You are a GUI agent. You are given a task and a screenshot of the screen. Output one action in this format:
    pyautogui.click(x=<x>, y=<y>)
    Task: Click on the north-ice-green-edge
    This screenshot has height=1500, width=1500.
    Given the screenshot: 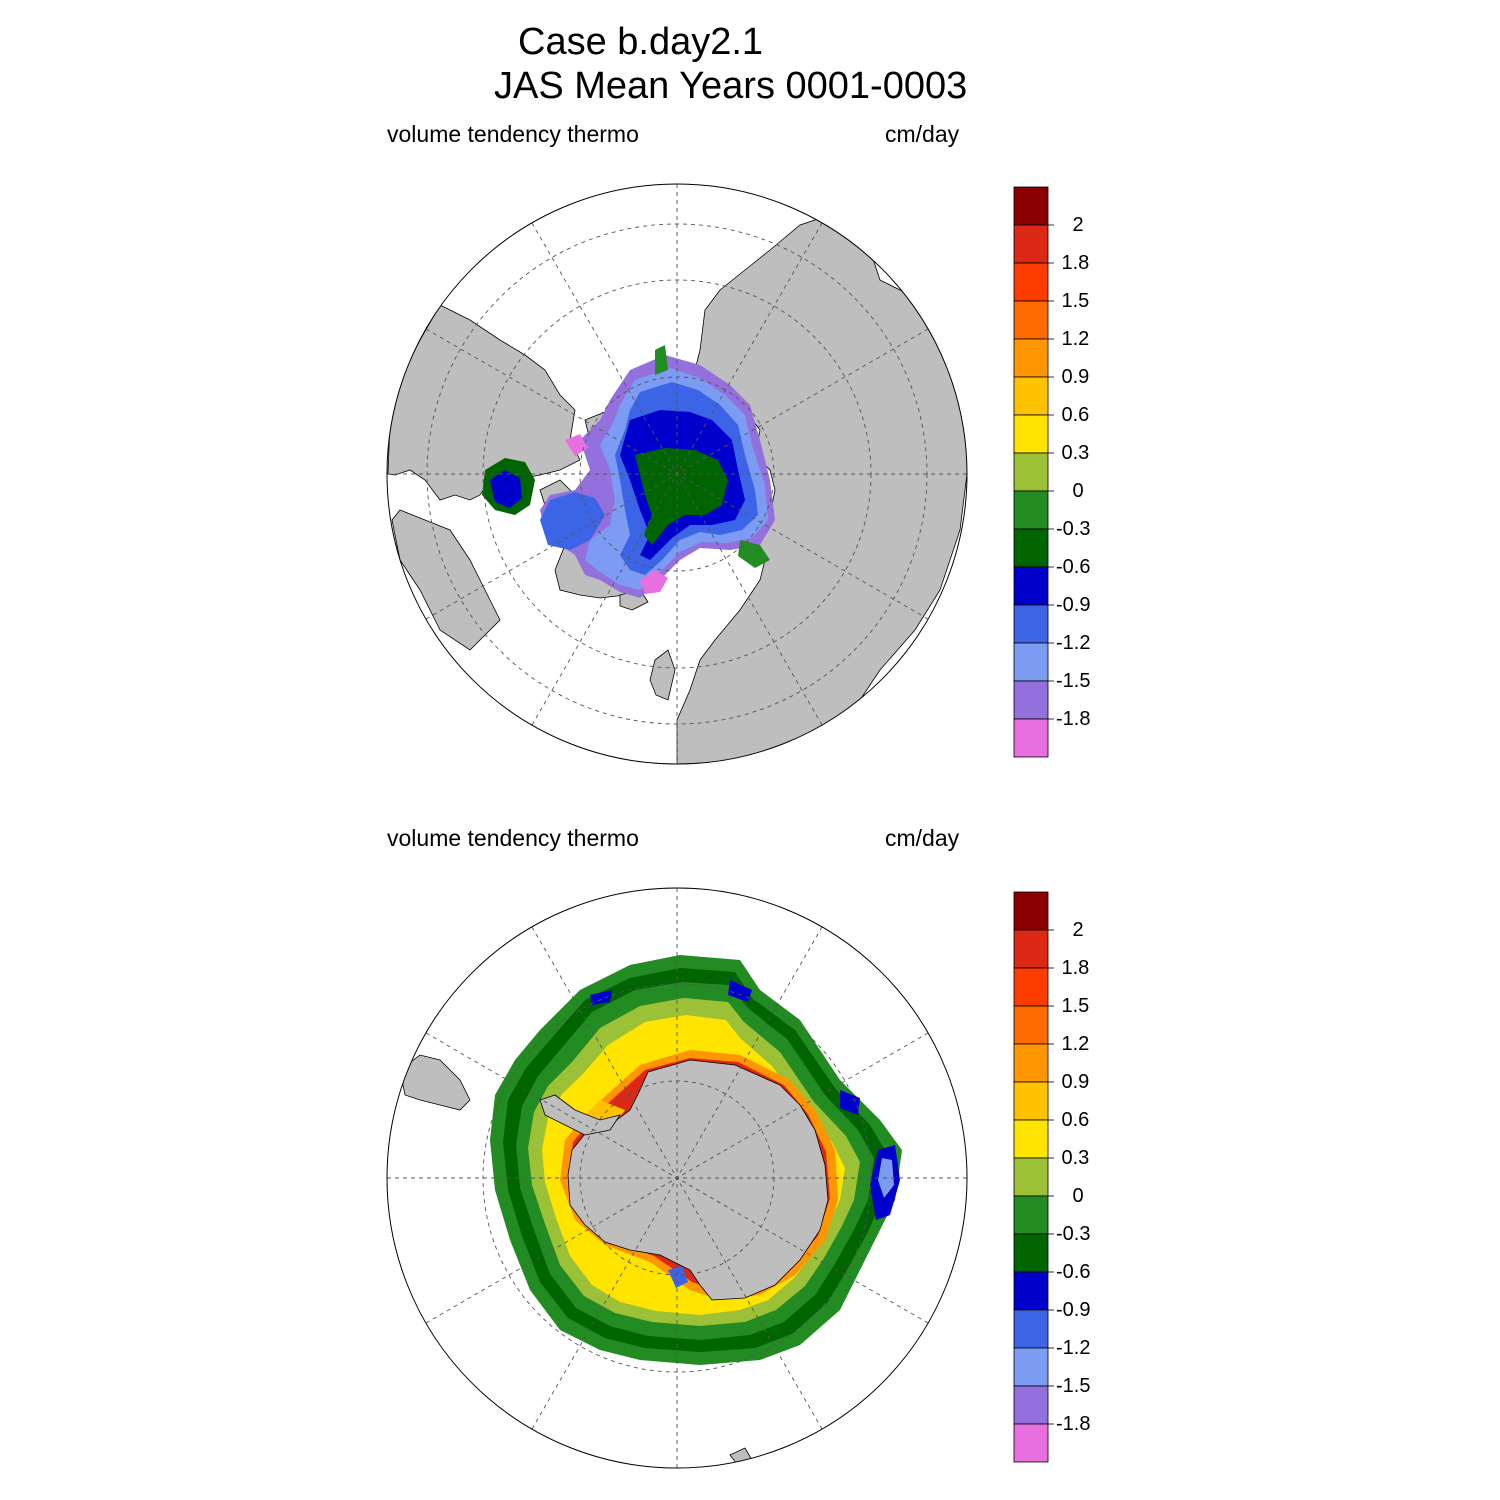 What is the action you would take?
    pyautogui.click(x=712, y=456)
    